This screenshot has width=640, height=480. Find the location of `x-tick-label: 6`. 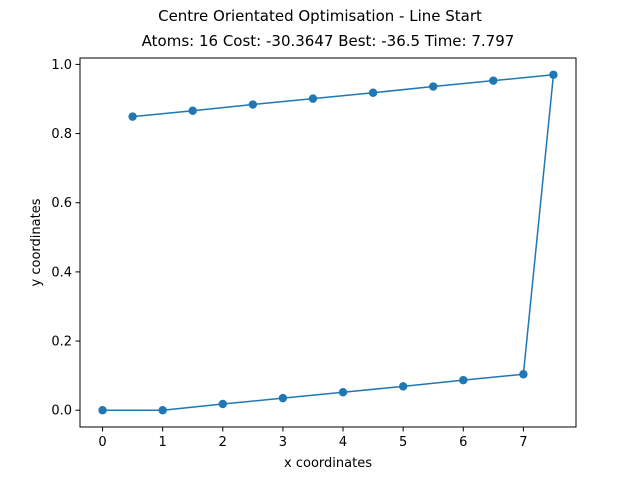

x-tick-label: 6 is located at coordinates (463, 442).